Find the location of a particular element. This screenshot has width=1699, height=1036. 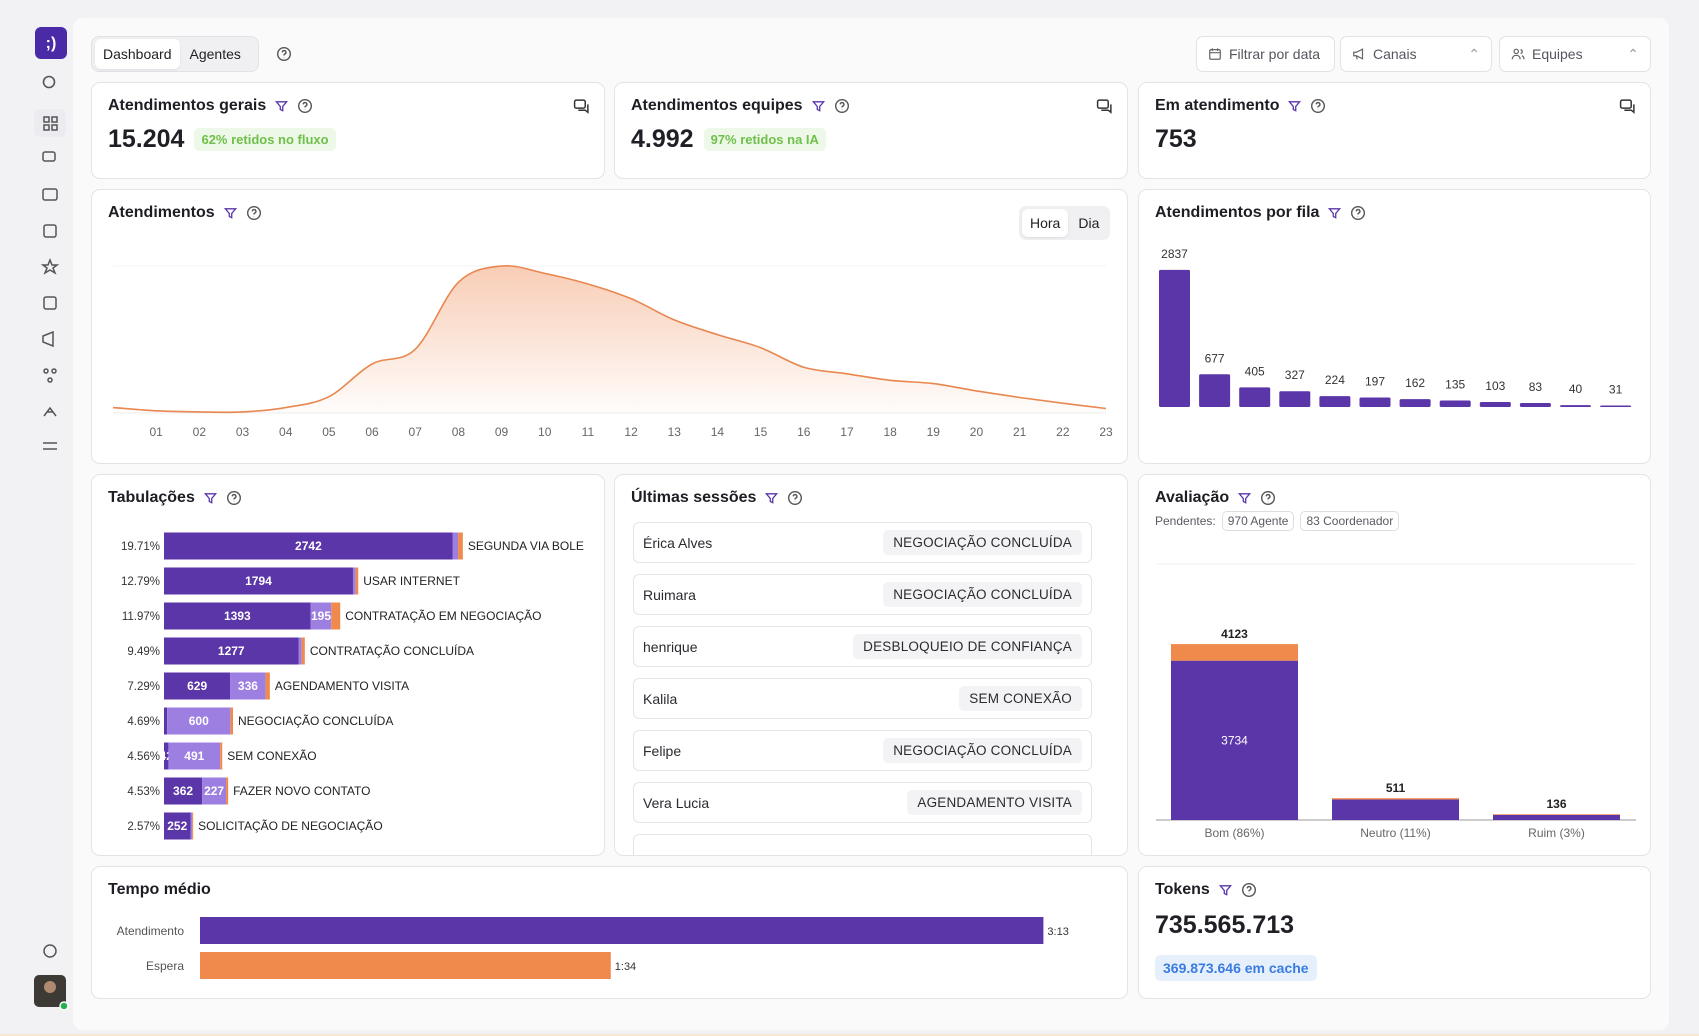

category-label: SOLICITAÇÃO DE NEGOCIAÇÃO is located at coordinates (290, 826).